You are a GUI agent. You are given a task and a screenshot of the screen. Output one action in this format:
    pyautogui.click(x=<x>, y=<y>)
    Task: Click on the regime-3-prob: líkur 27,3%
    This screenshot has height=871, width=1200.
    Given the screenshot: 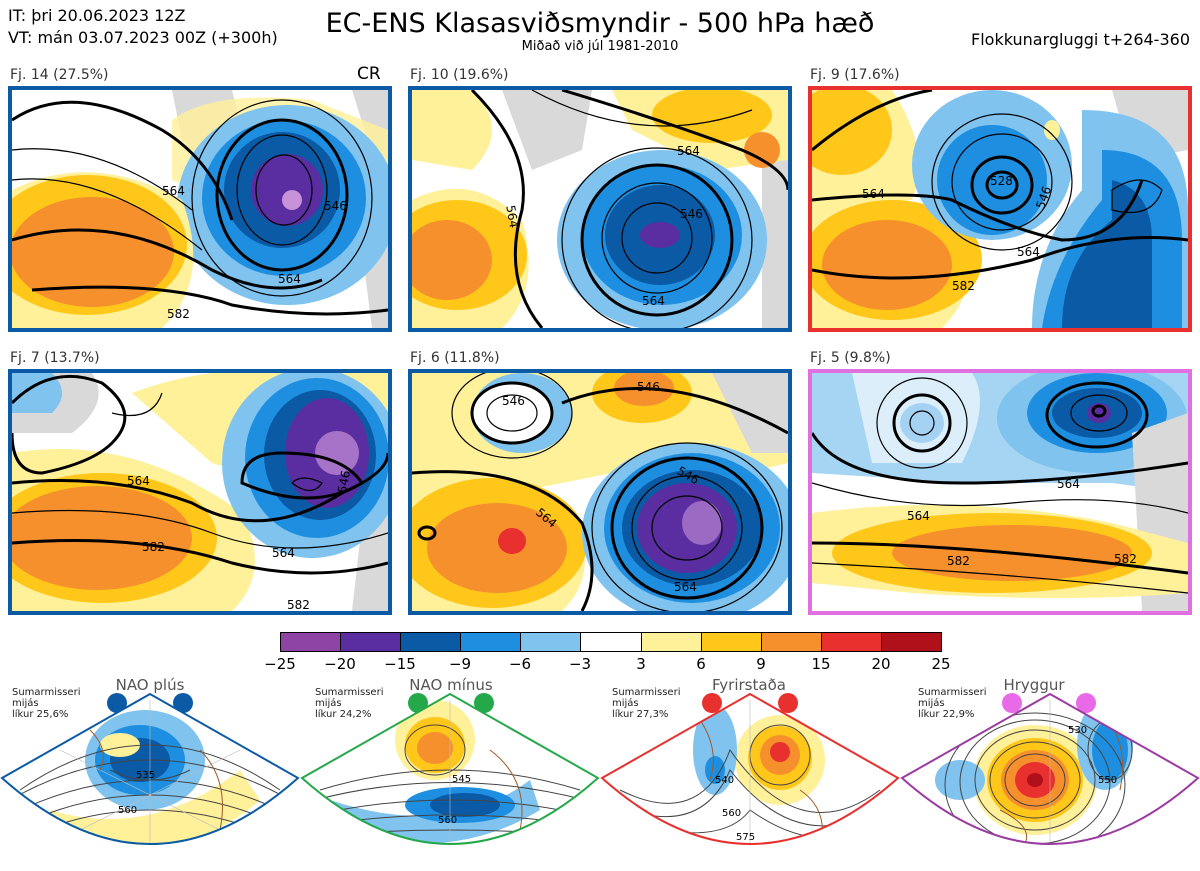 What is the action you would take?
    pyautogui.click(x=640, y=714)
    